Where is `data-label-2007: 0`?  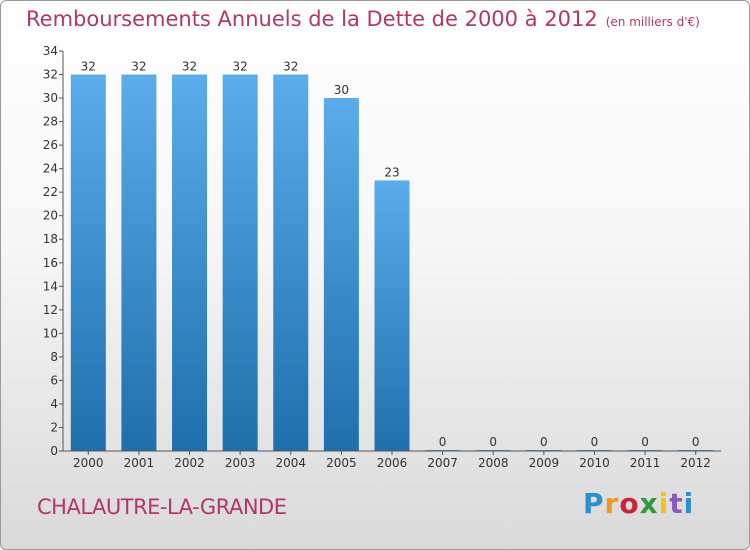 data-label-2007: 0 is located at coordinates (443, 442).